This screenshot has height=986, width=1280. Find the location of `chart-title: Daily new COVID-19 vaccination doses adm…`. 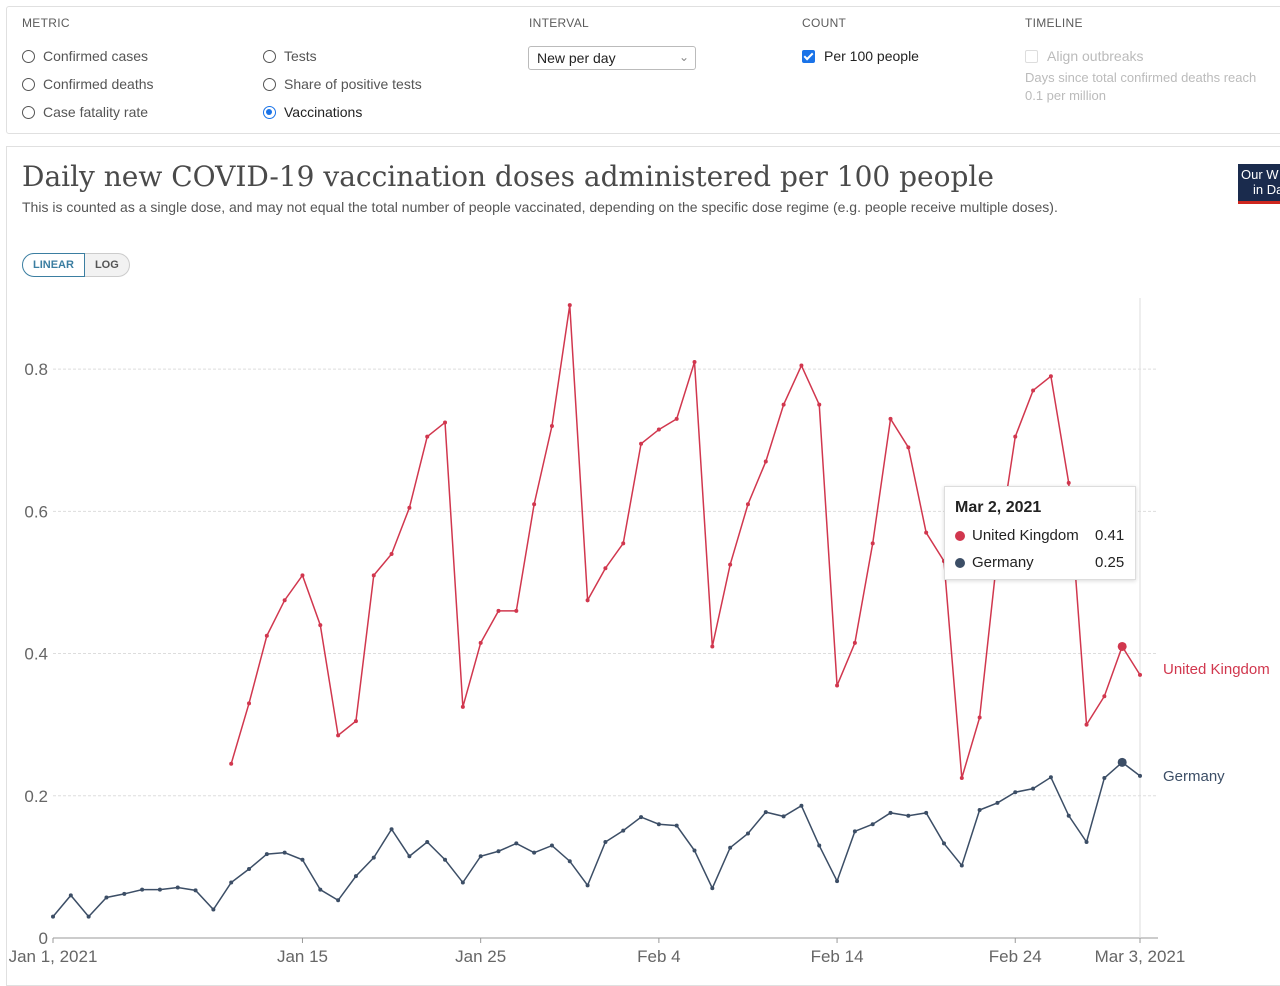

chart-title: Daily new COVID-19 vaccination doses adm… is located at coordinates (508, 176).